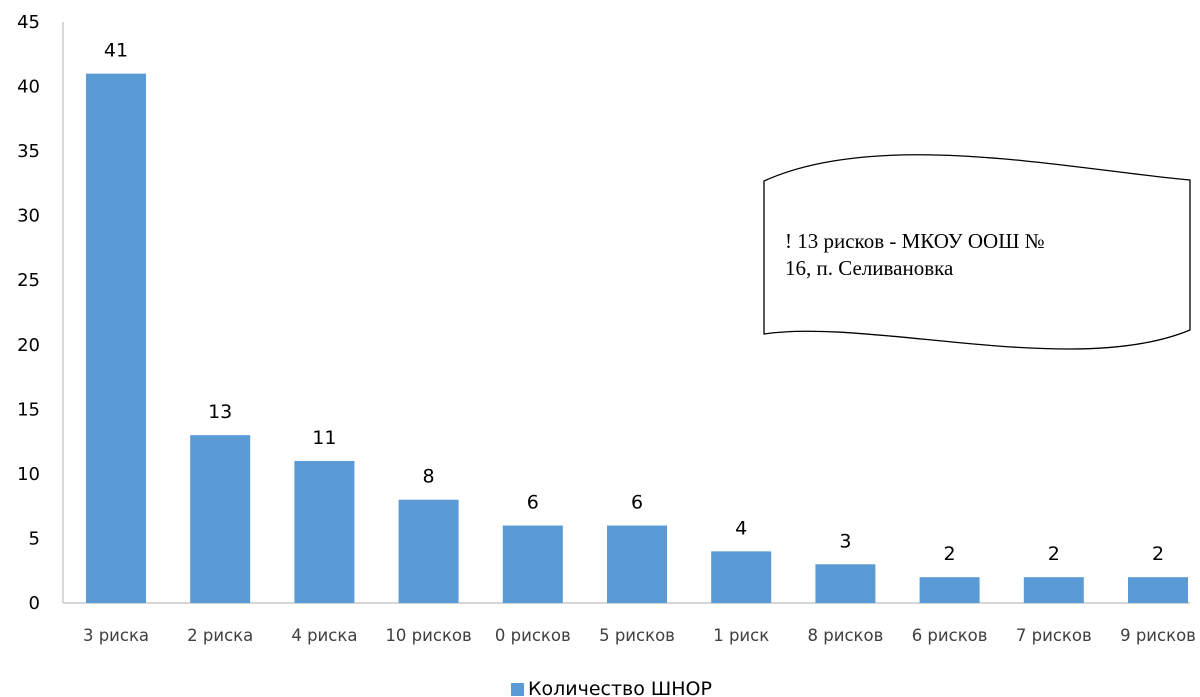 The height and width of the screenshot is (697, 1200). Describe the element at coordinates (34, 538) in the screenshot. I see `y-tick-label: 5` at that location.